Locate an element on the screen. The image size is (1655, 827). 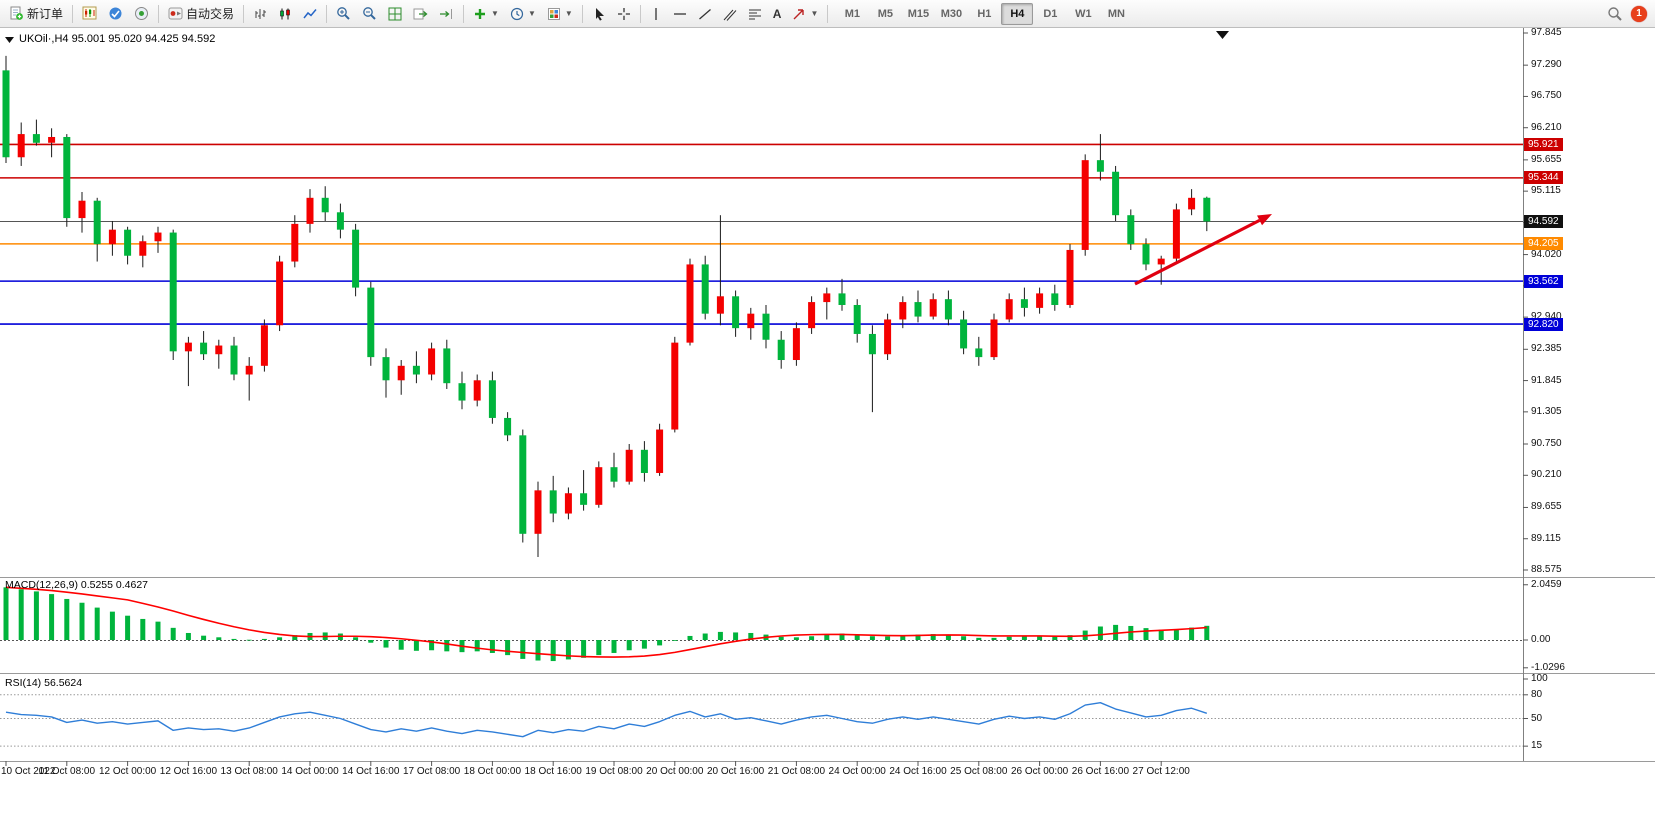
autotrading-button: 自动交易 is located at coordinates (201, 14).